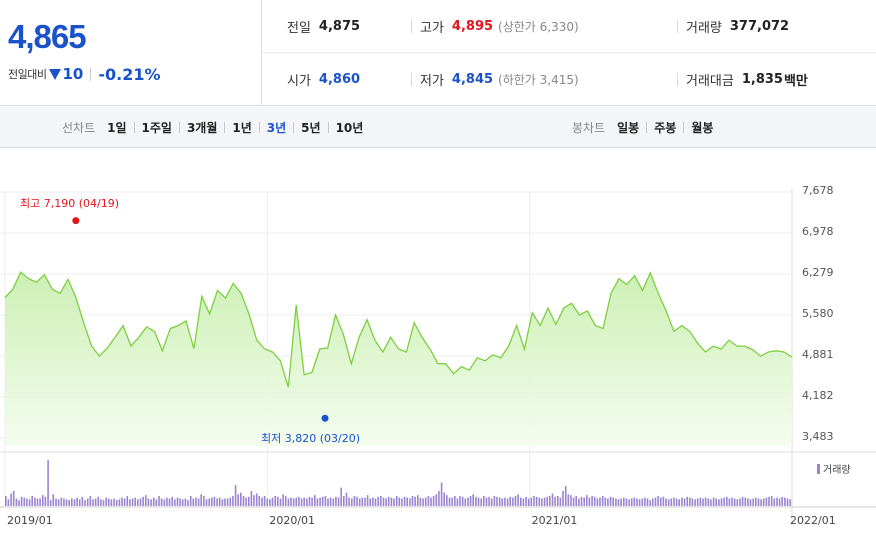  I want to click on tab-5year: 5년, so click(311, 127).